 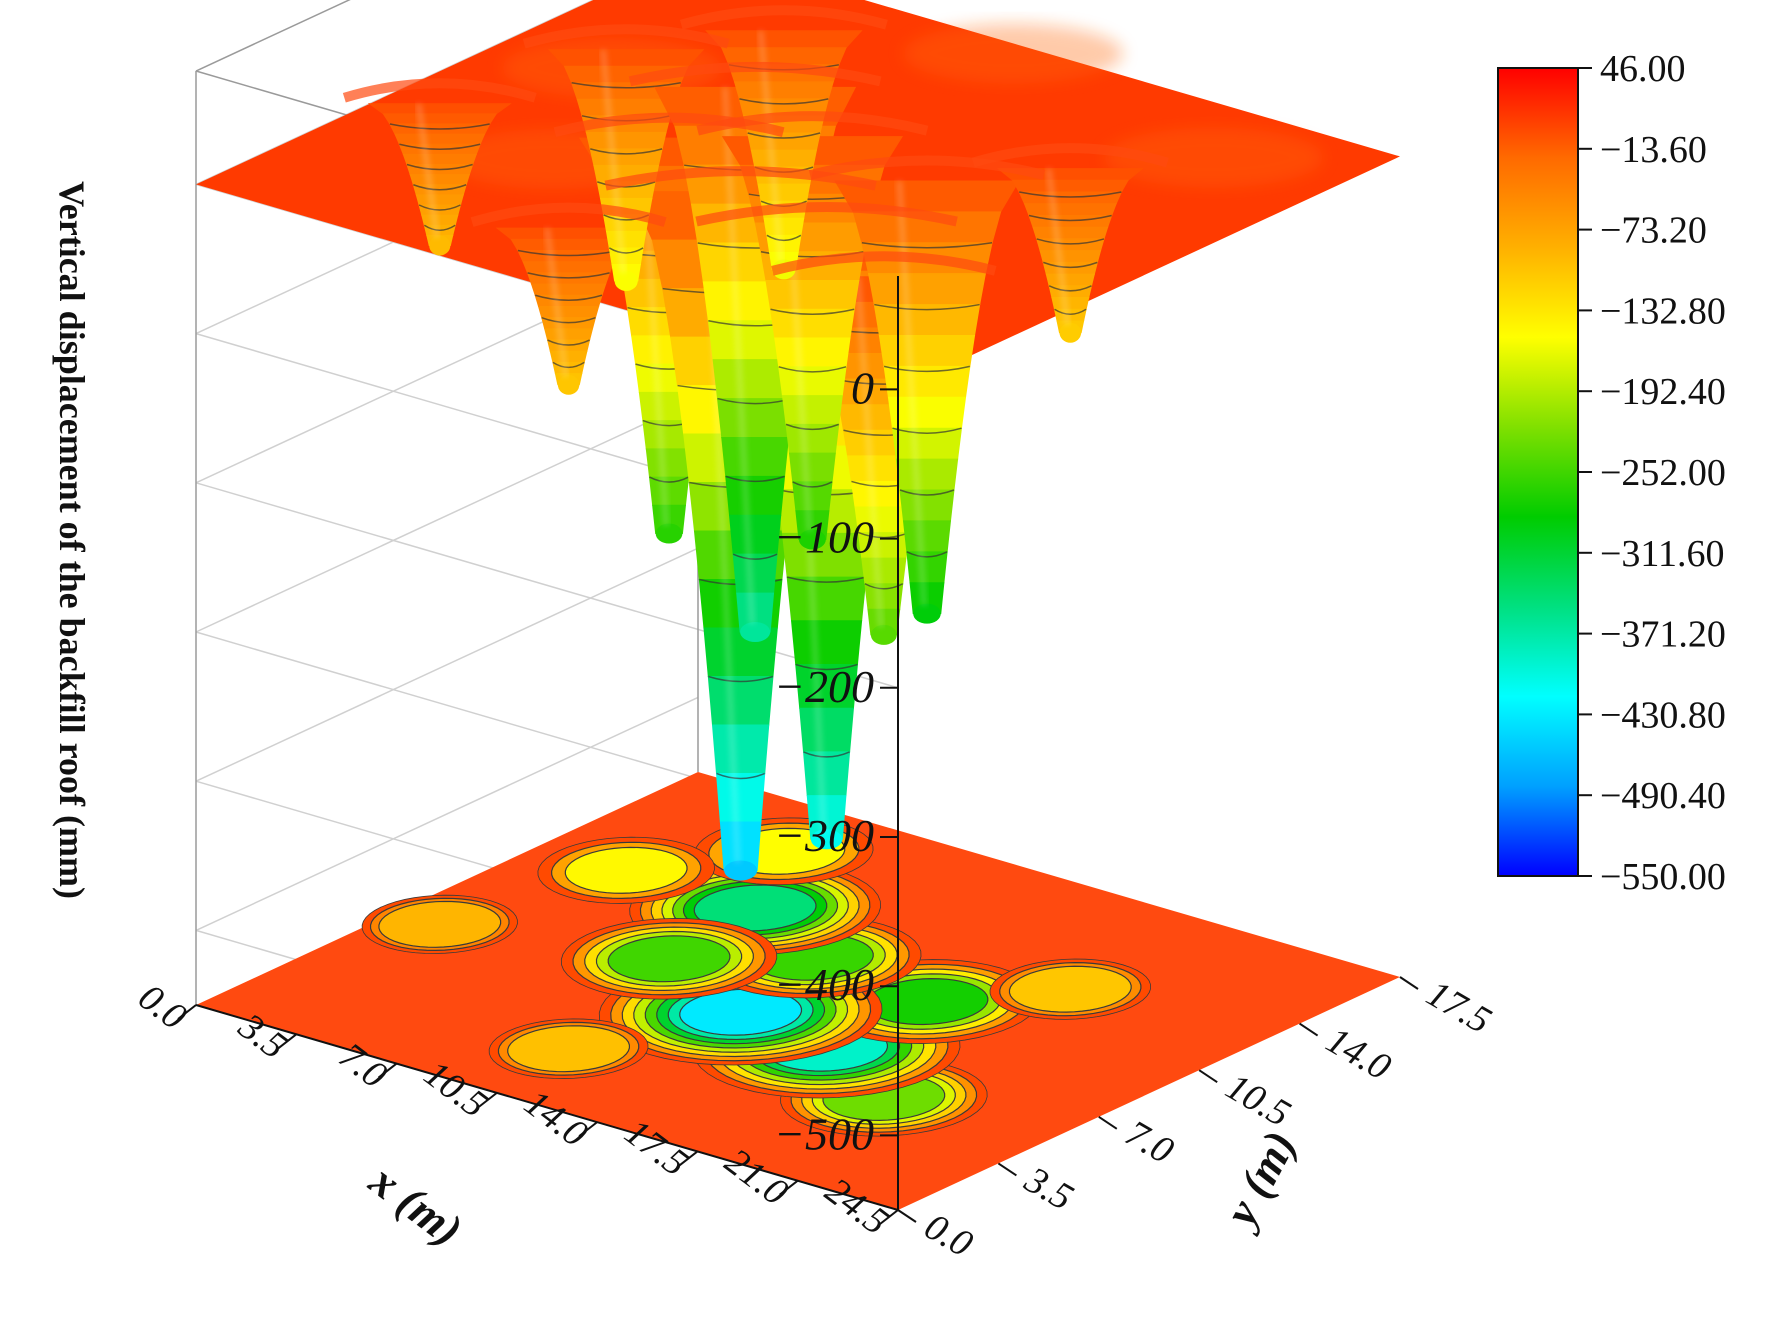 What do you see at coordinates (273, 36) in the screenshot?
I see `wall-frame` at bounding box center [273, 36].